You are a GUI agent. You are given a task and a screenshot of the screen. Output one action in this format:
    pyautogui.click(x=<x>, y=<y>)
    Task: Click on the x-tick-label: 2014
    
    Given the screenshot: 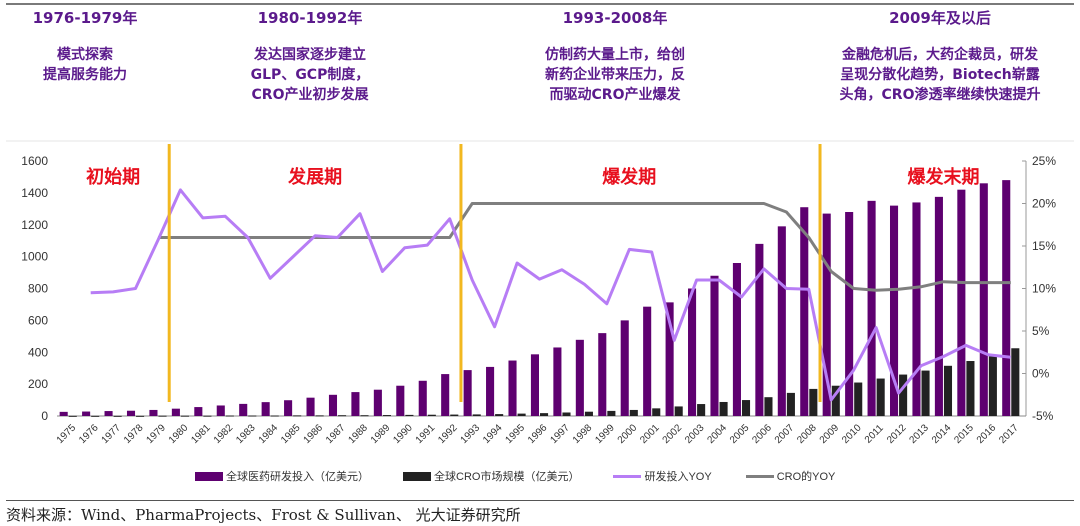 What is the action you would take?
    pyautogui.click(x=942, y=434)
    